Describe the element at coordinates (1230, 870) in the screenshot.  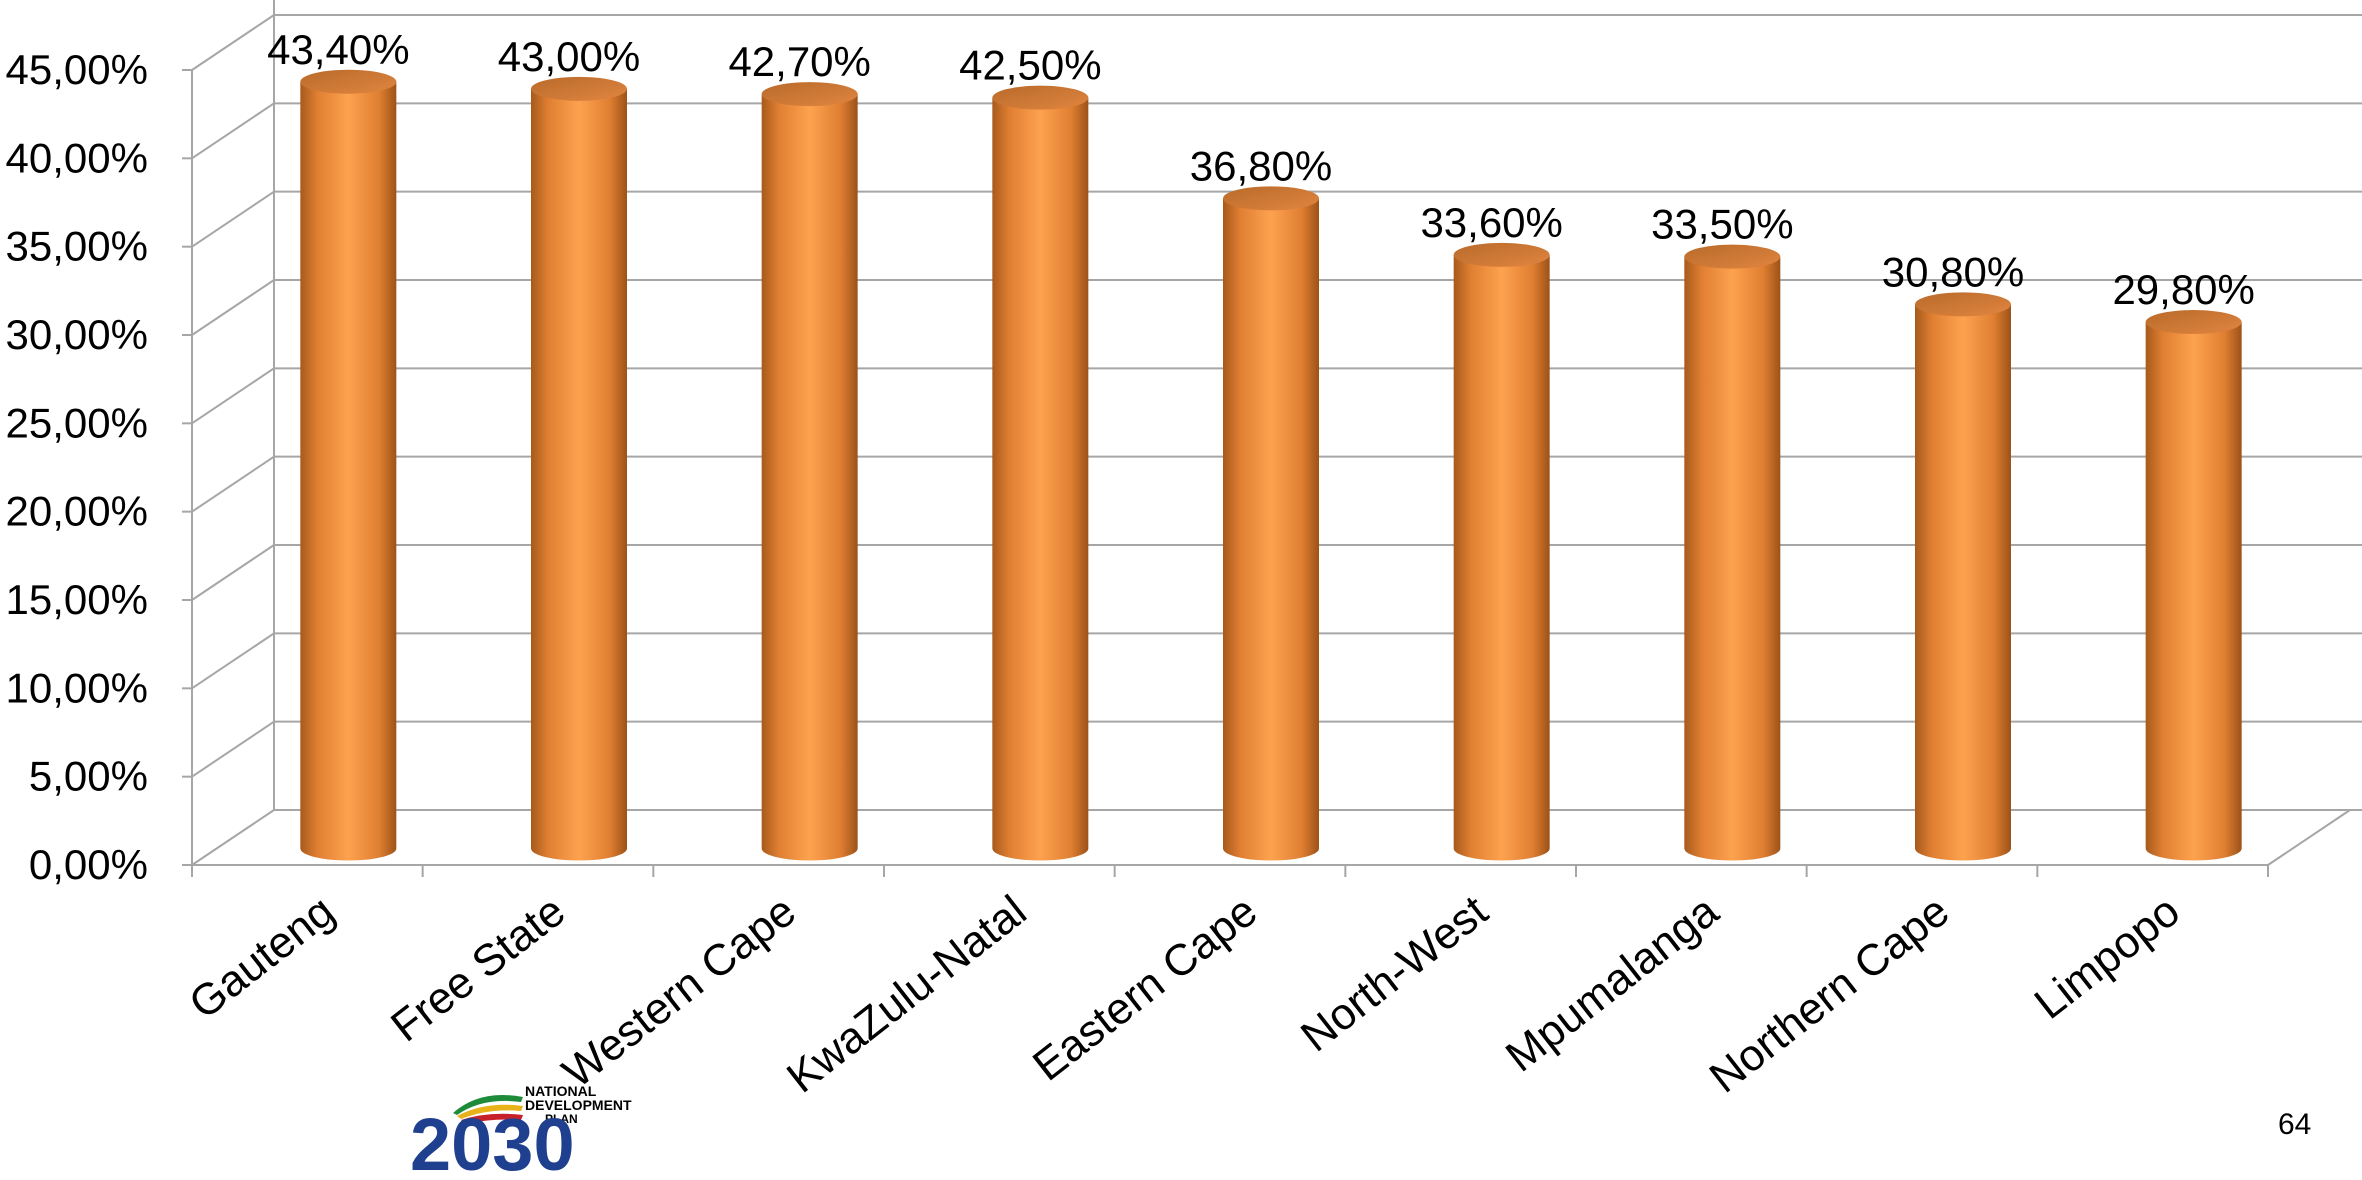
I see `x-axis` at that location.